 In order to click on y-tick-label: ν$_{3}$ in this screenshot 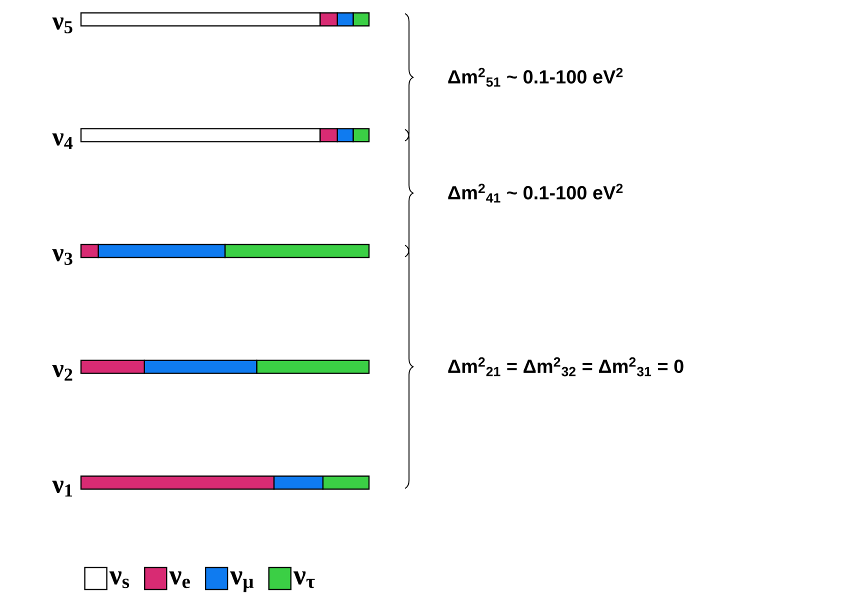, I will do `click(62, 257)`.